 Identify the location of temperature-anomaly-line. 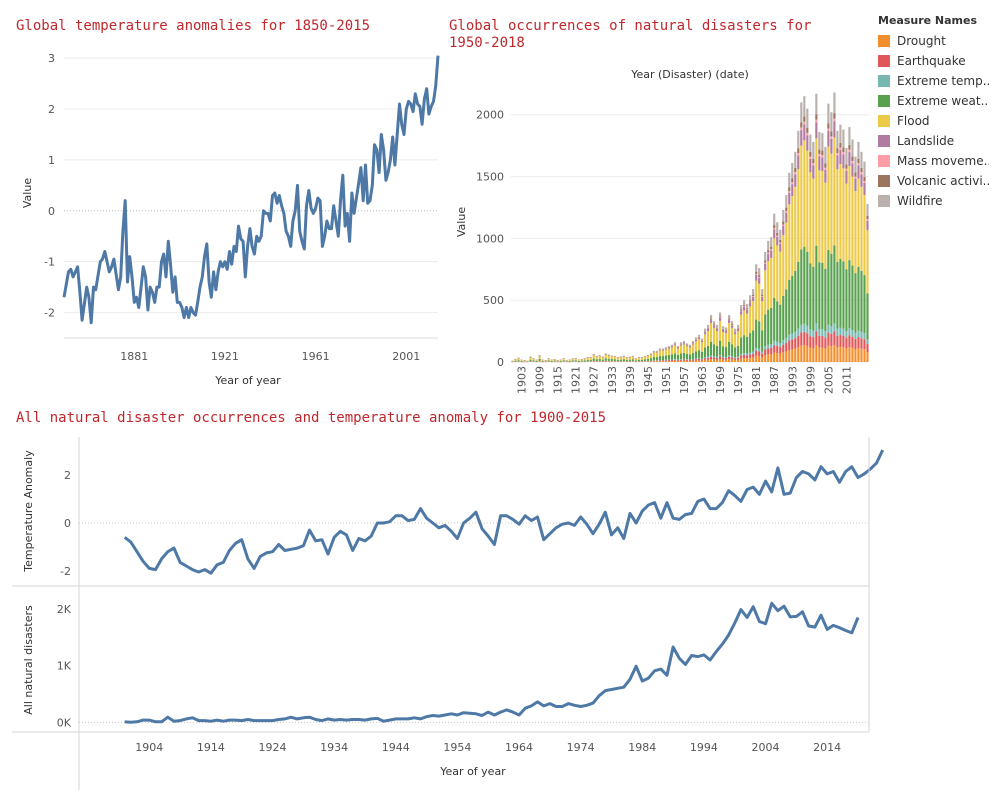
(504, 511).